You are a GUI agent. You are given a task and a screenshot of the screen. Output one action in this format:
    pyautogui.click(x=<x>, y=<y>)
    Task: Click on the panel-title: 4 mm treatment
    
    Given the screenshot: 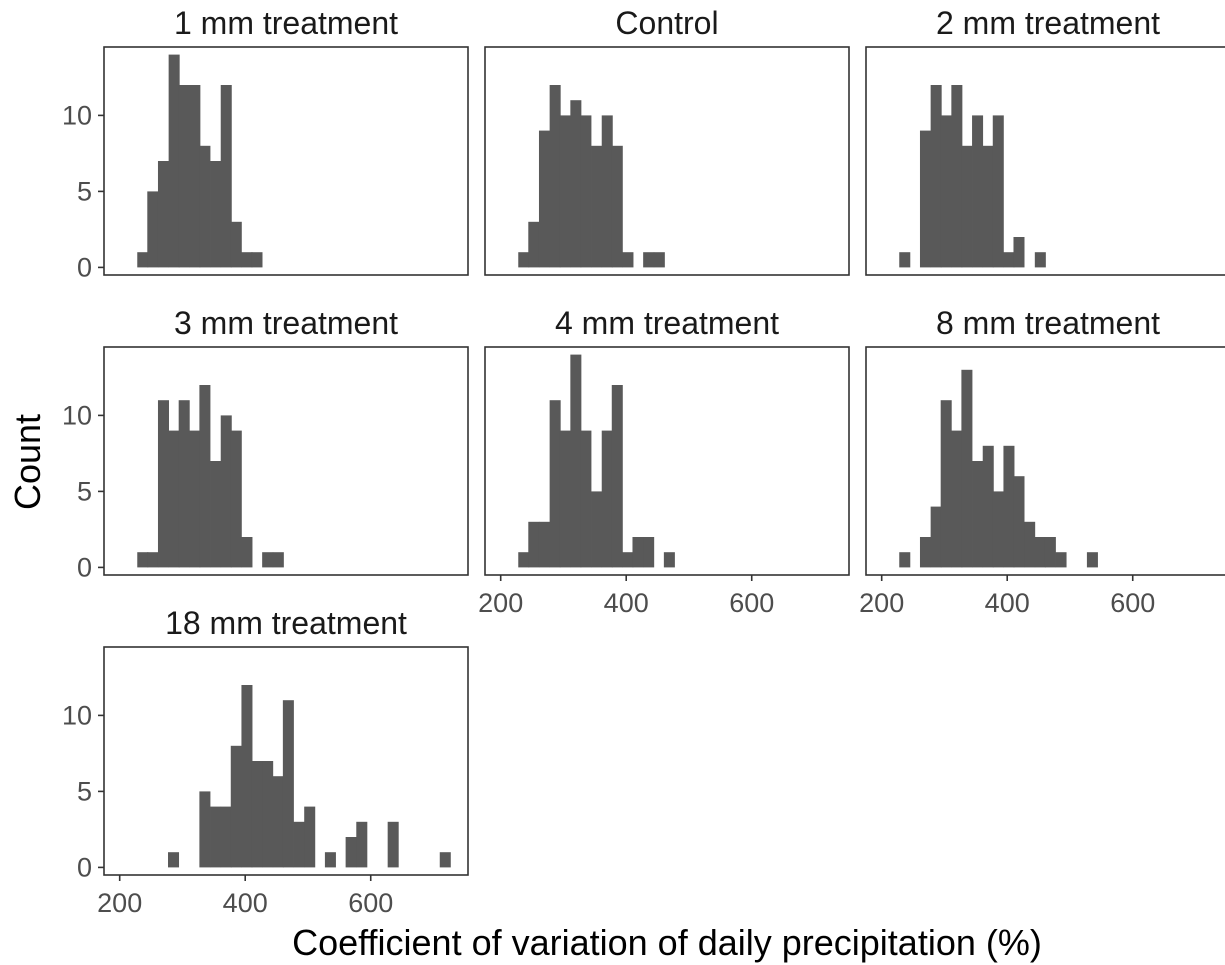 What is the action you would take?
    pyautogui.click(x=667, y=323)
    